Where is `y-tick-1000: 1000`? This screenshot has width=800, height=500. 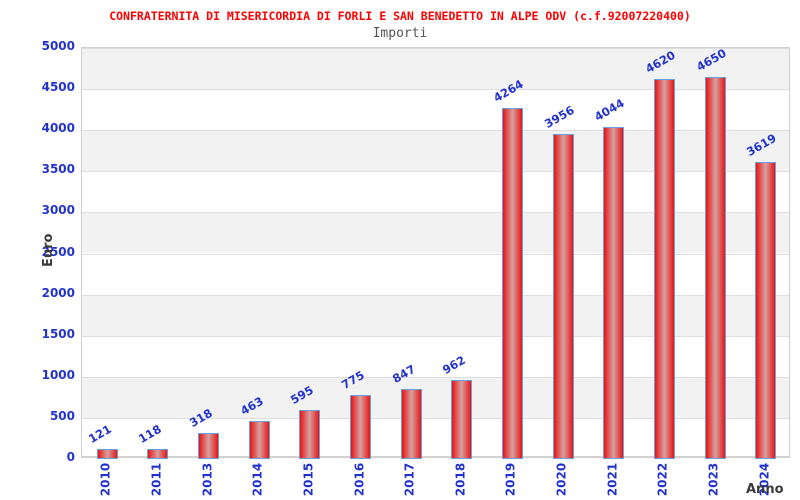 y-tick-1000: 1000 is located at coordinates (58, 374).